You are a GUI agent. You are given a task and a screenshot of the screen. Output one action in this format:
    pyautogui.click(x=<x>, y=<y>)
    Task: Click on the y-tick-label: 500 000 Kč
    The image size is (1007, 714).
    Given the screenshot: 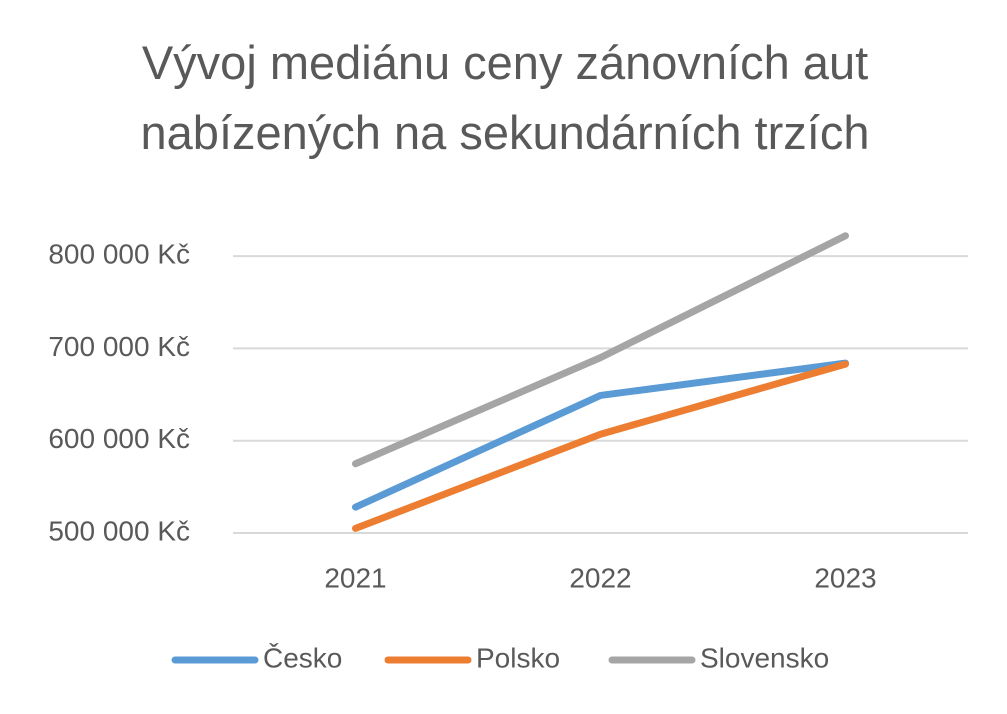 What is the action you would take?
    pyautogui.click(x=119, y=530)
    